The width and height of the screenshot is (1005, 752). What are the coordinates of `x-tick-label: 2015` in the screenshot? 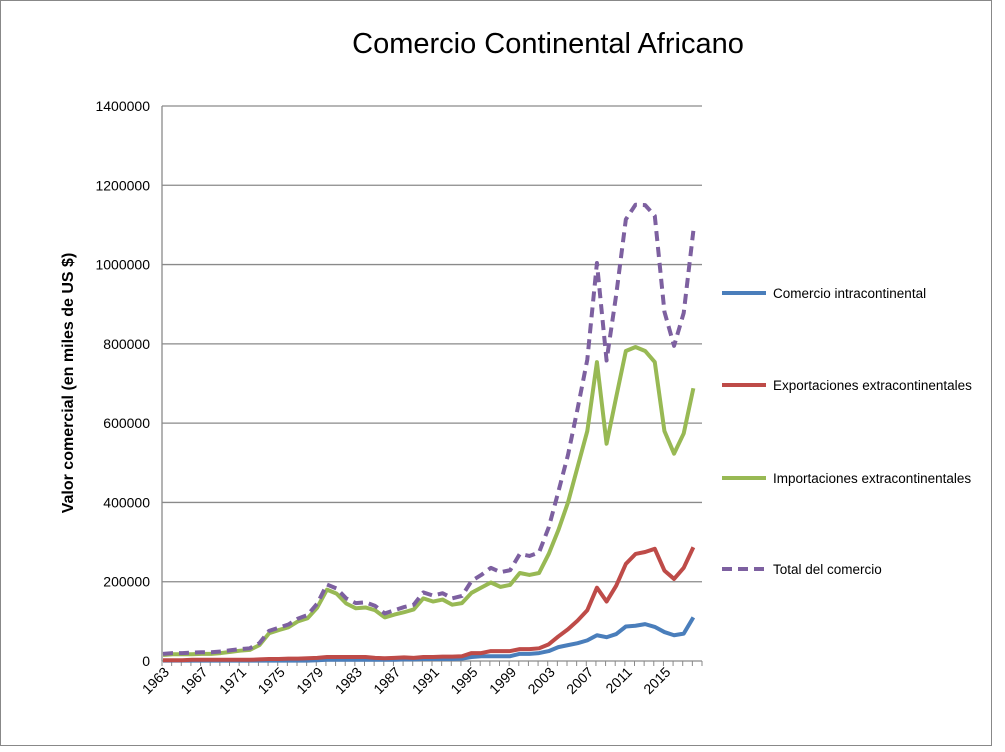 It's located at (656, 680).